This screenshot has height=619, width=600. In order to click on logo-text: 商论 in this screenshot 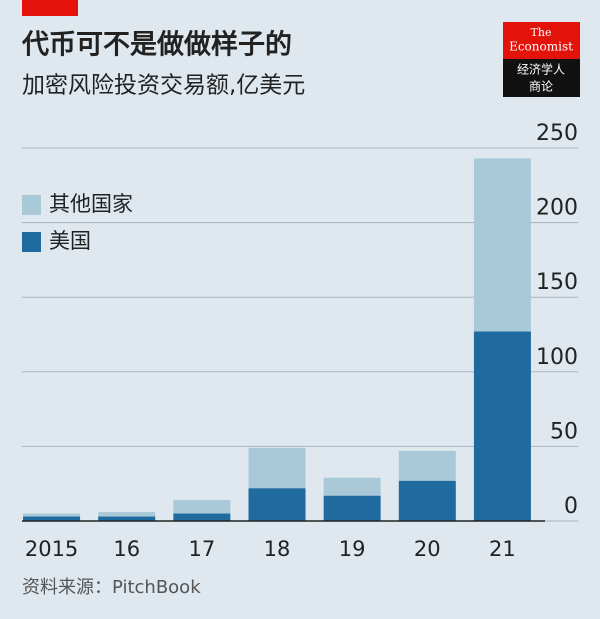, I will do `click(541, 86)`.